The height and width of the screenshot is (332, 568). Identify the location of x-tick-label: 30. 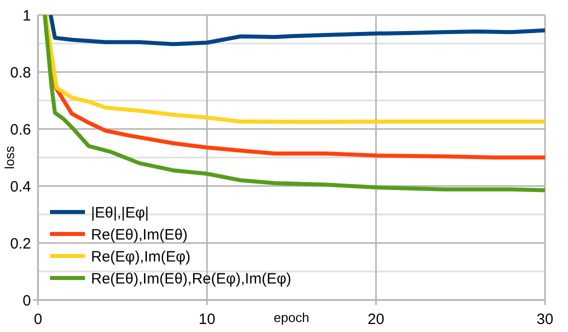
(545, 319).